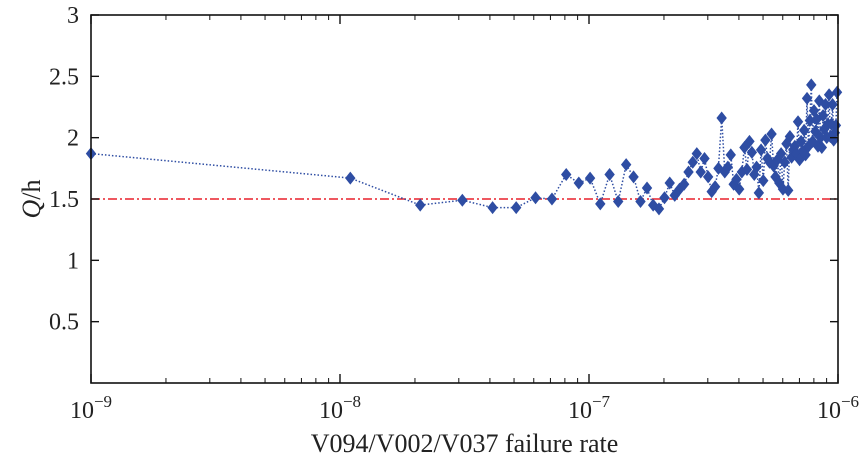  What do you see at coordinates (73, 139) in the screenshot?
I see `y-tick-label: 2` at bounding box center [73, 139].